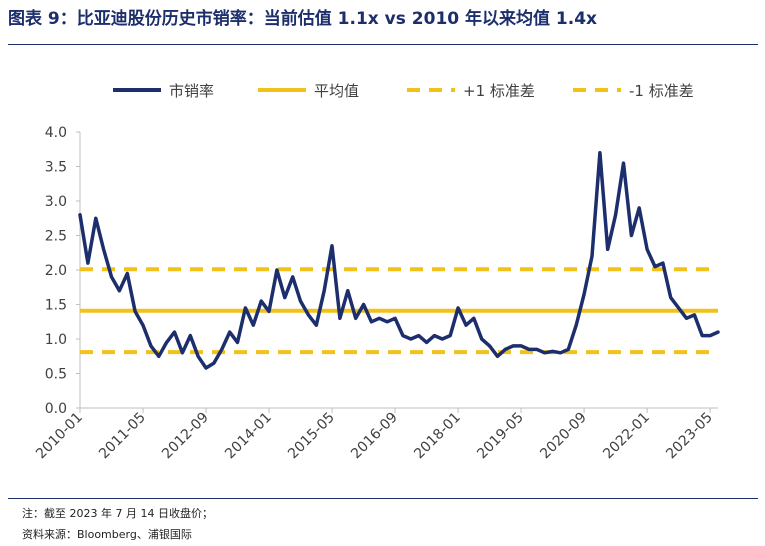 This screenshot has width=765, height=546. What do you see at coordinates (185, 436) in the screenshot?
I see `x-tick-label: 2012-09` at bounding box center [185, 436].